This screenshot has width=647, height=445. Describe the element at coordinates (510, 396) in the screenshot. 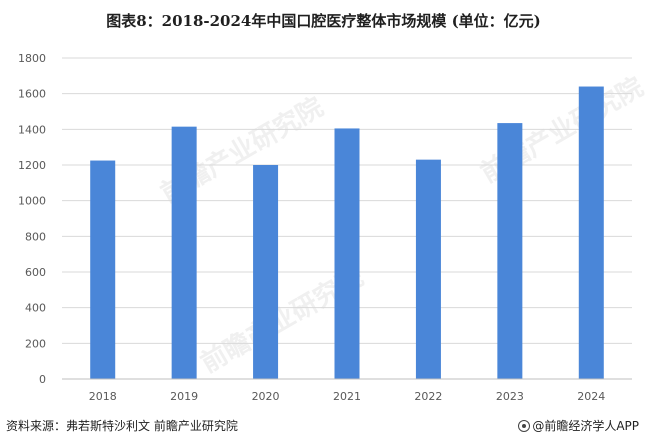

I see `x-tick-label: 2023` at that location.